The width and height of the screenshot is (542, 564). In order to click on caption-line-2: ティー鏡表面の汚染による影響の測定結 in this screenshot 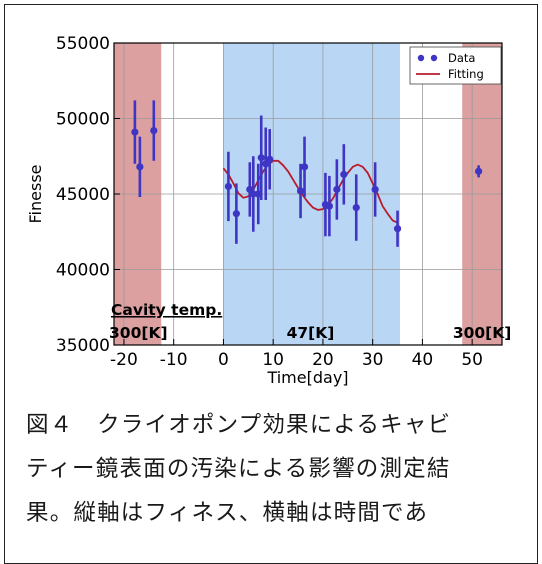, I will do `click(238, 469)`.